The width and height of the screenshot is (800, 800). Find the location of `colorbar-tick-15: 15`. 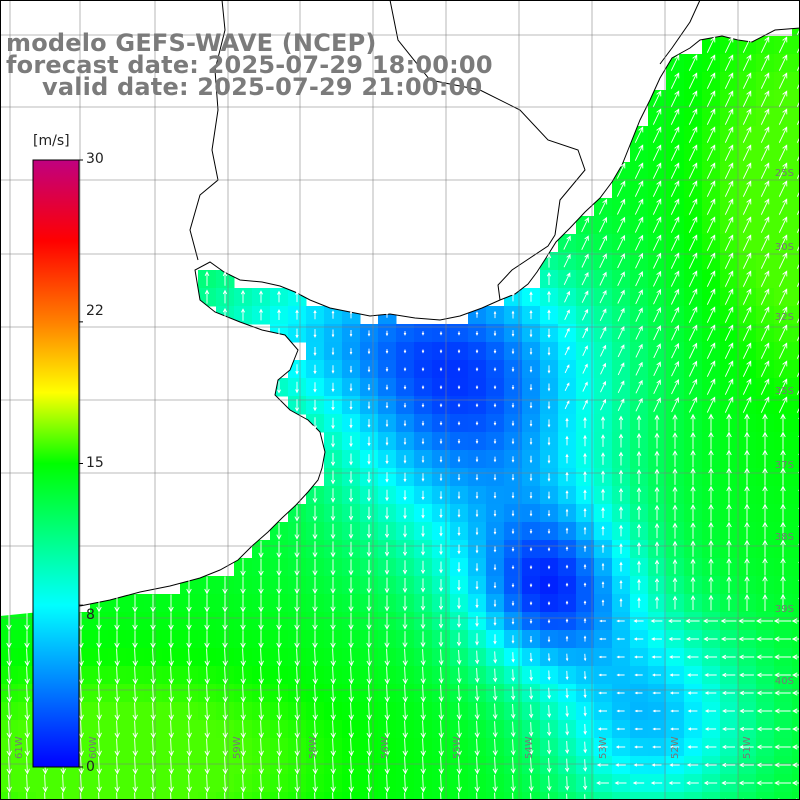

colorbar-tick-15: 15 is located at coordinates (95, 463).